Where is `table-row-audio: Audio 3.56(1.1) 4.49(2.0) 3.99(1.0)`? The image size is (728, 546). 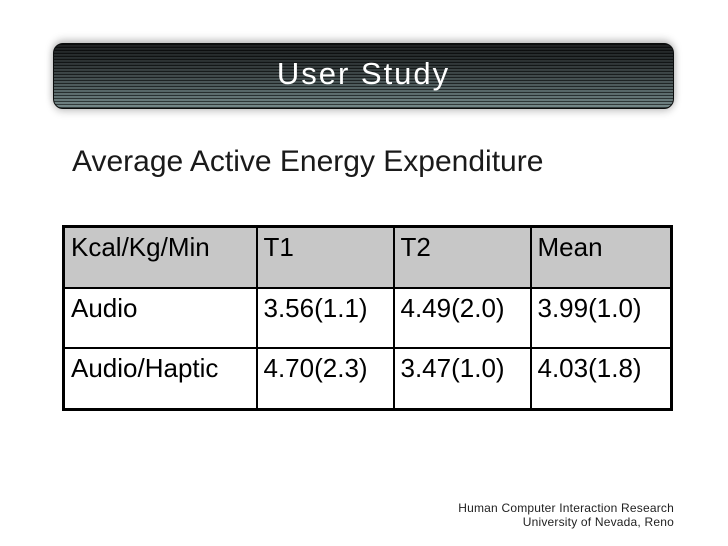 table-row-audio: Audio 3.56(1.1) 4.49(2.0) 3.99(1.0) is located at coordinates (367, 317).